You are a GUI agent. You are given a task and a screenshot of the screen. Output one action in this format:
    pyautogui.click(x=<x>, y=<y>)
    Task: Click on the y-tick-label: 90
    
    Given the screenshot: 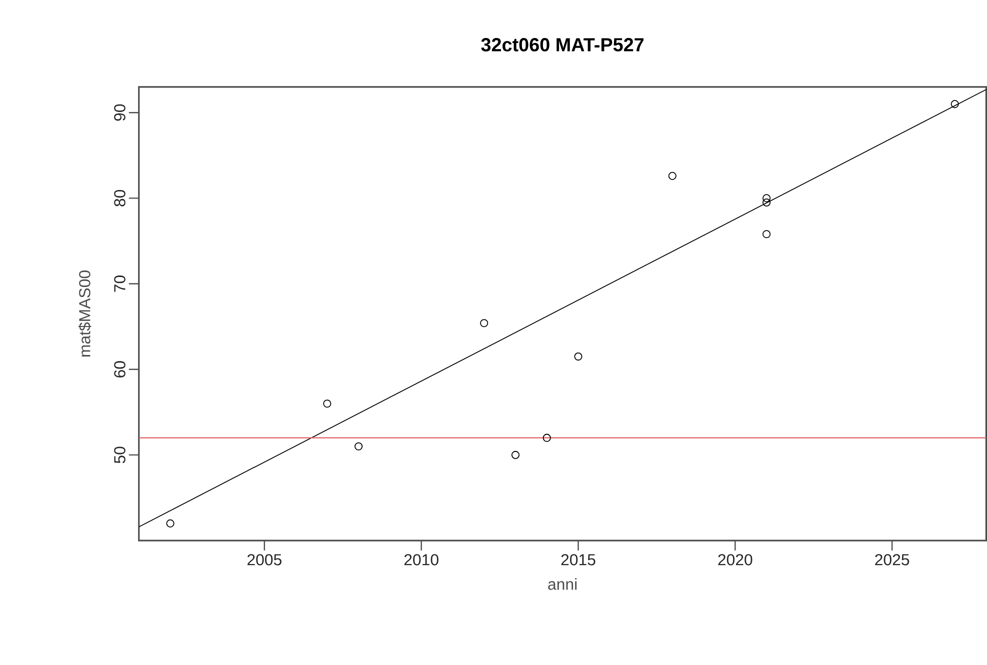 What is the action you would take?
    pyautogui.click(x=120, y=112)
    